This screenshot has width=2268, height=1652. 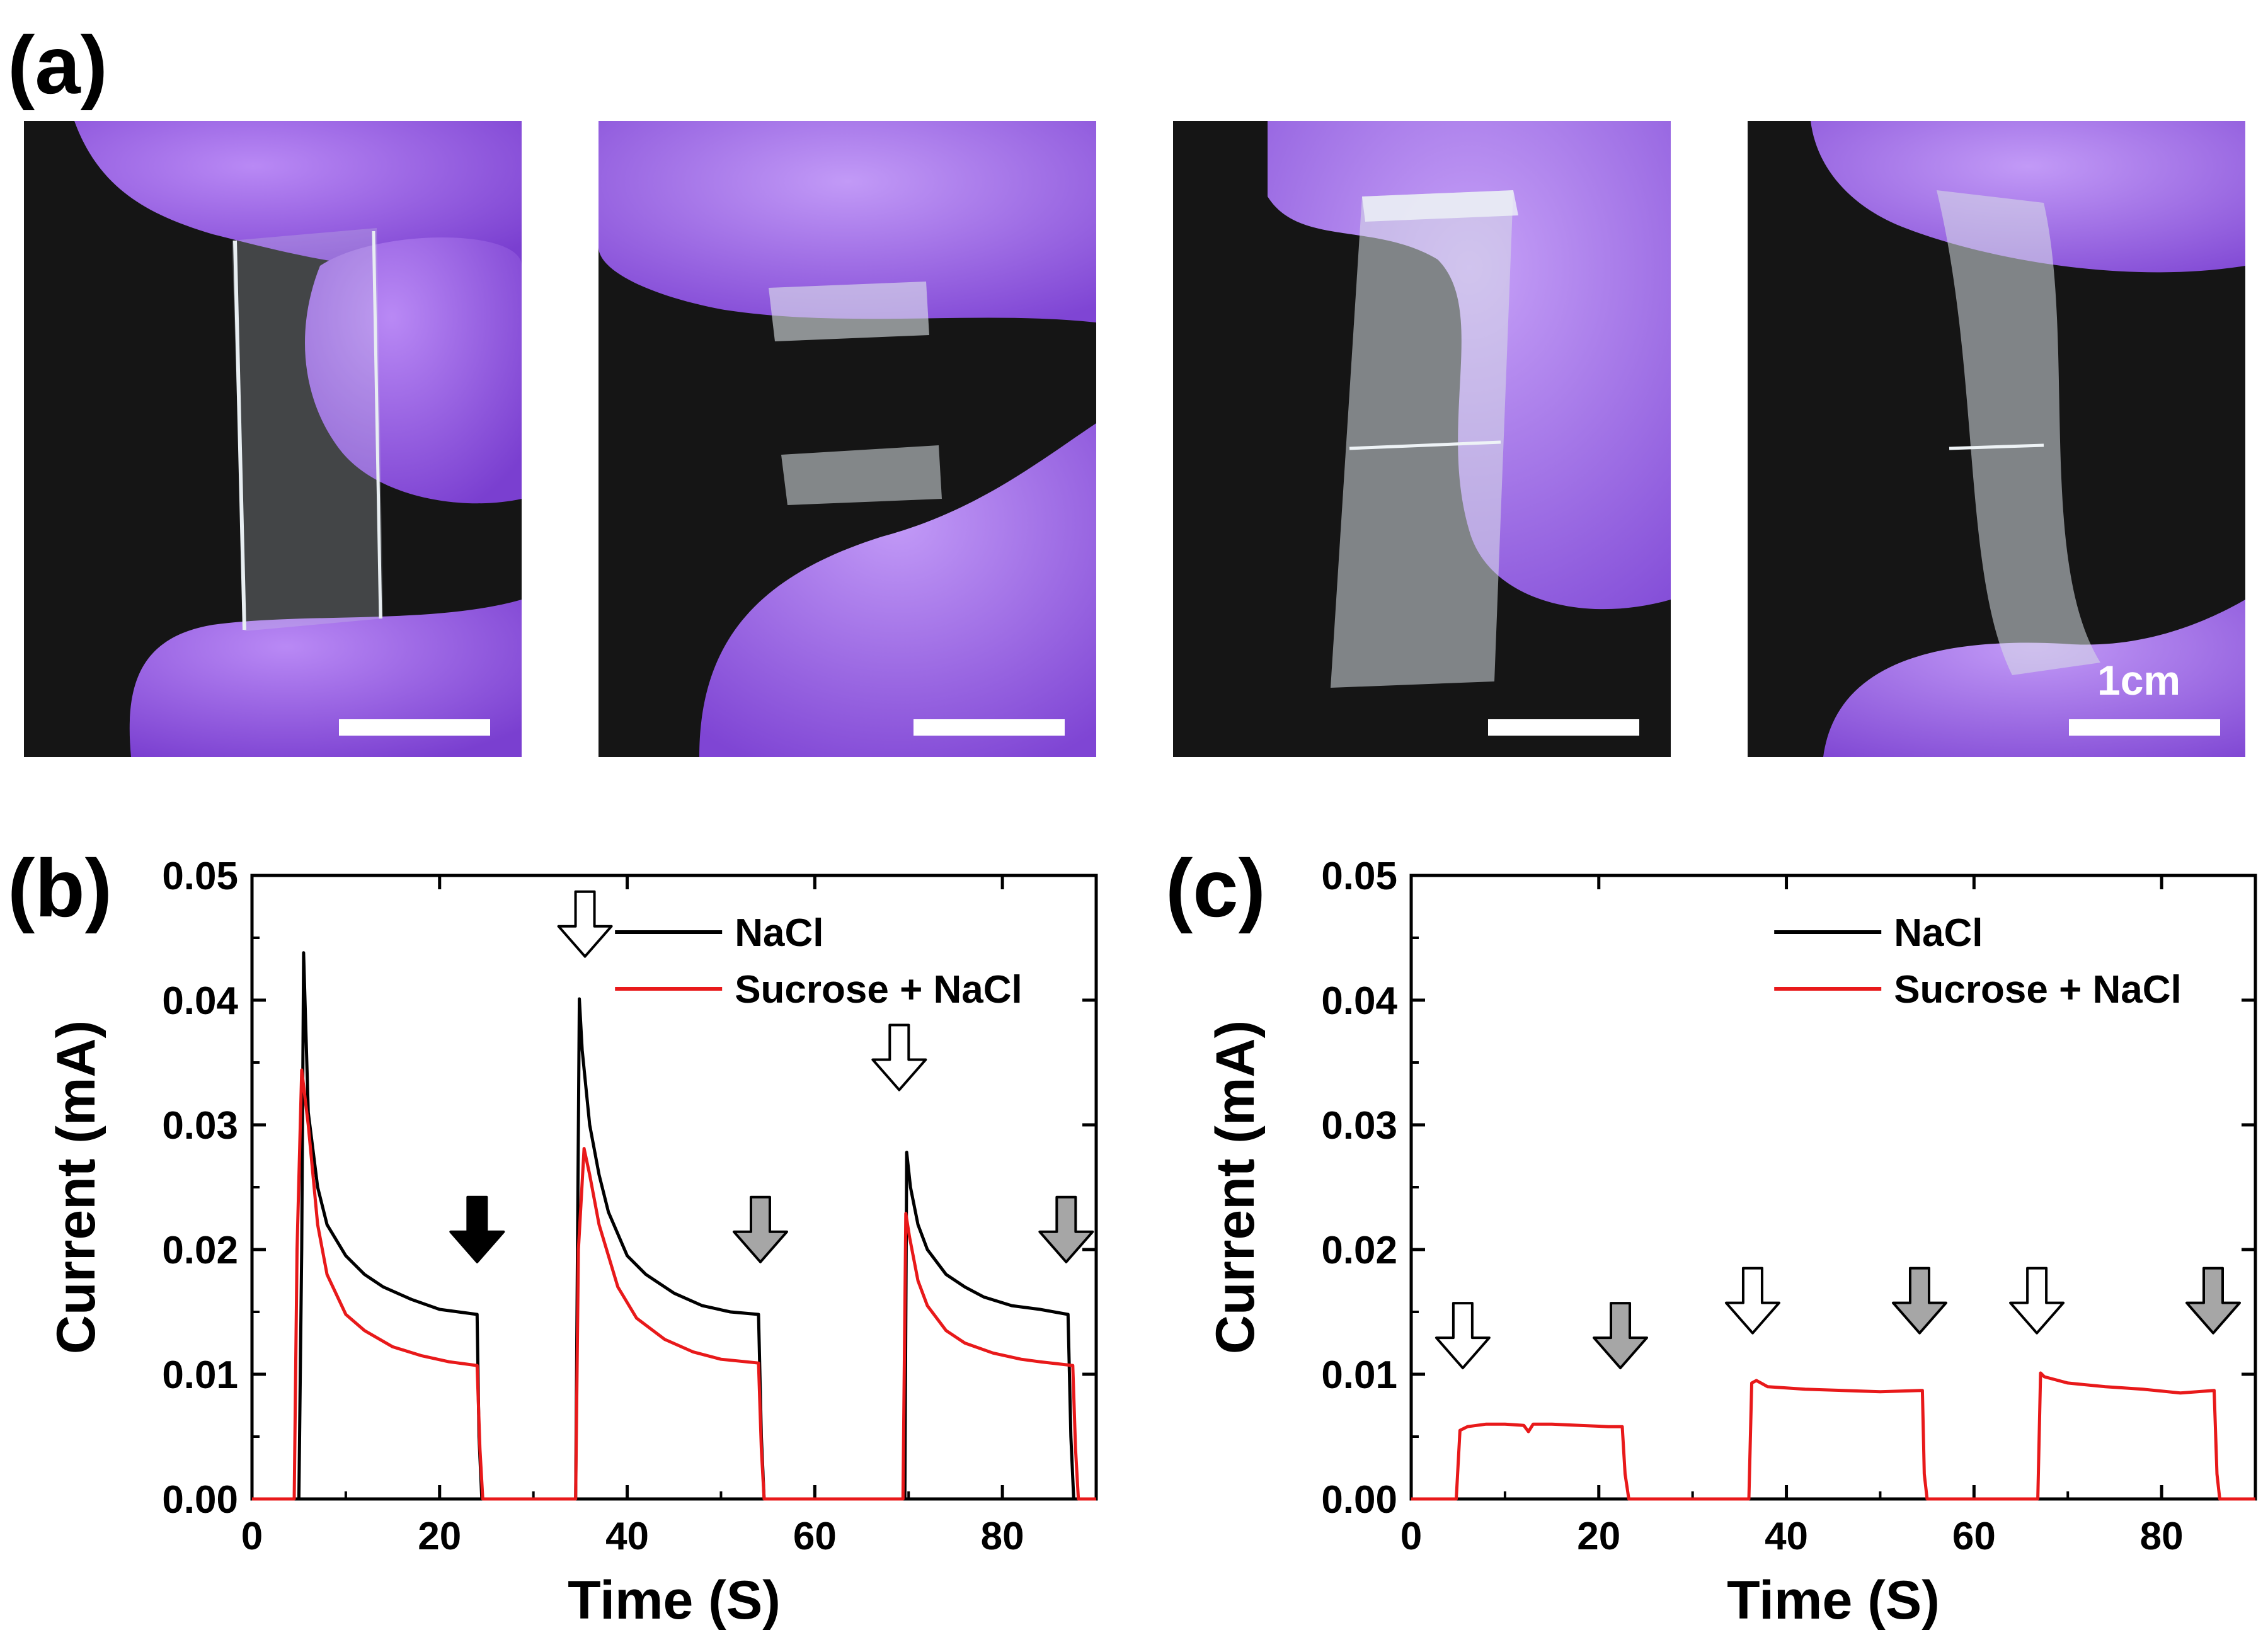 What do you see at coordinates (1216, 888) in the screenshot?
I see `panel-label-c: (c)` at bounding box center [1216, 888].